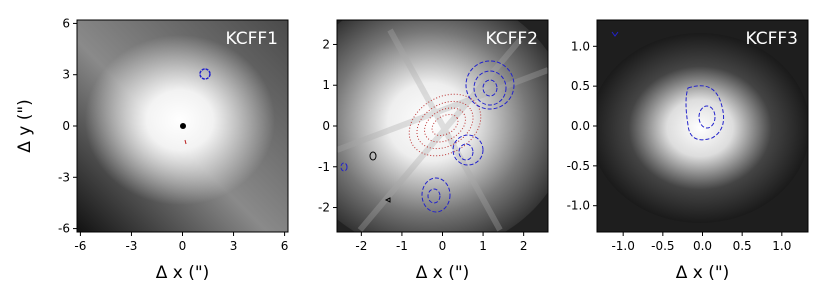 The width and height of the screenshot is (830, 307). What do you see at coordinates (285, 246) in the screenshot?
I see `x-tick-label: 6` at bounding box center [285, 246].